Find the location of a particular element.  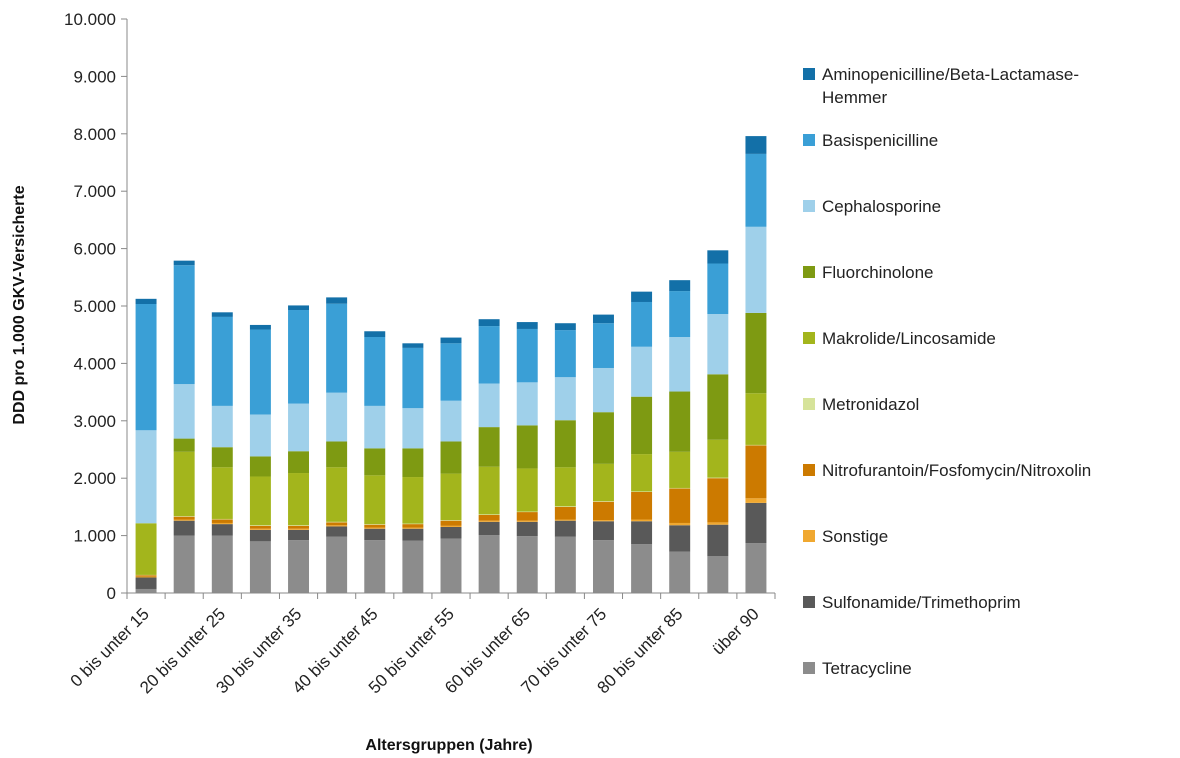

y-tick-label: 7.000 is located at coordinates (94, 191).